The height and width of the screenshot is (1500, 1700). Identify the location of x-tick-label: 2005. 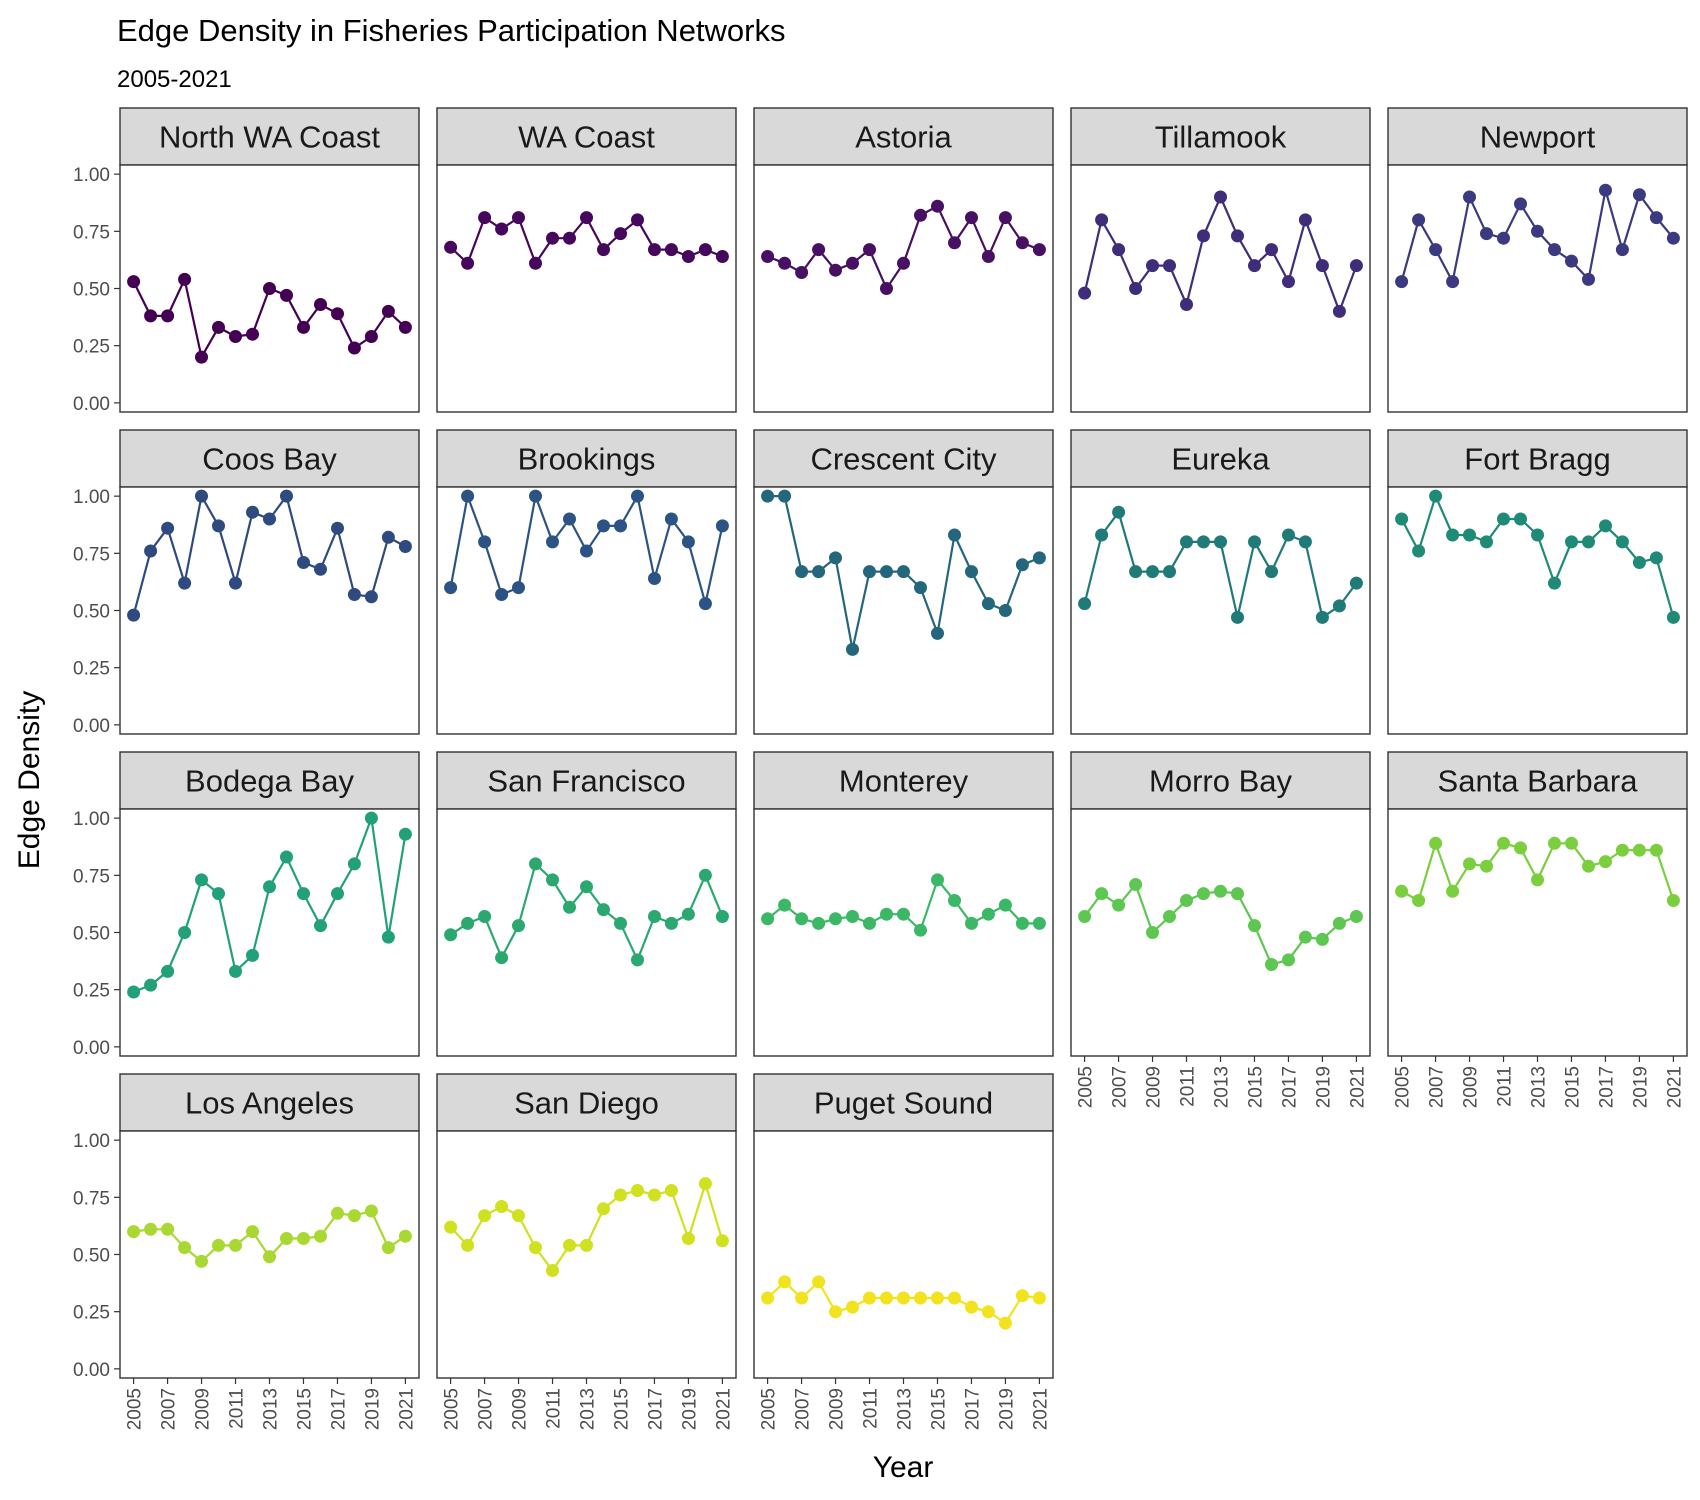
(1086, 1087).